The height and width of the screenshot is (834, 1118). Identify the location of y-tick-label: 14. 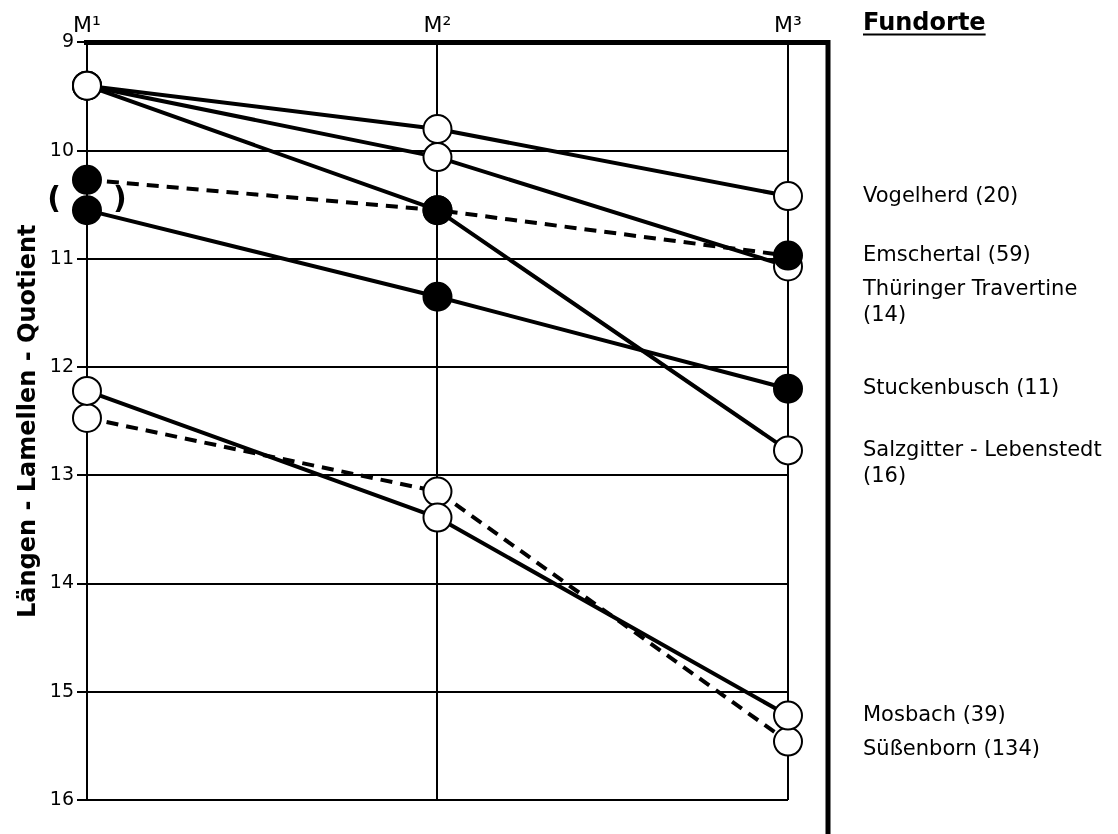
(61, 581).